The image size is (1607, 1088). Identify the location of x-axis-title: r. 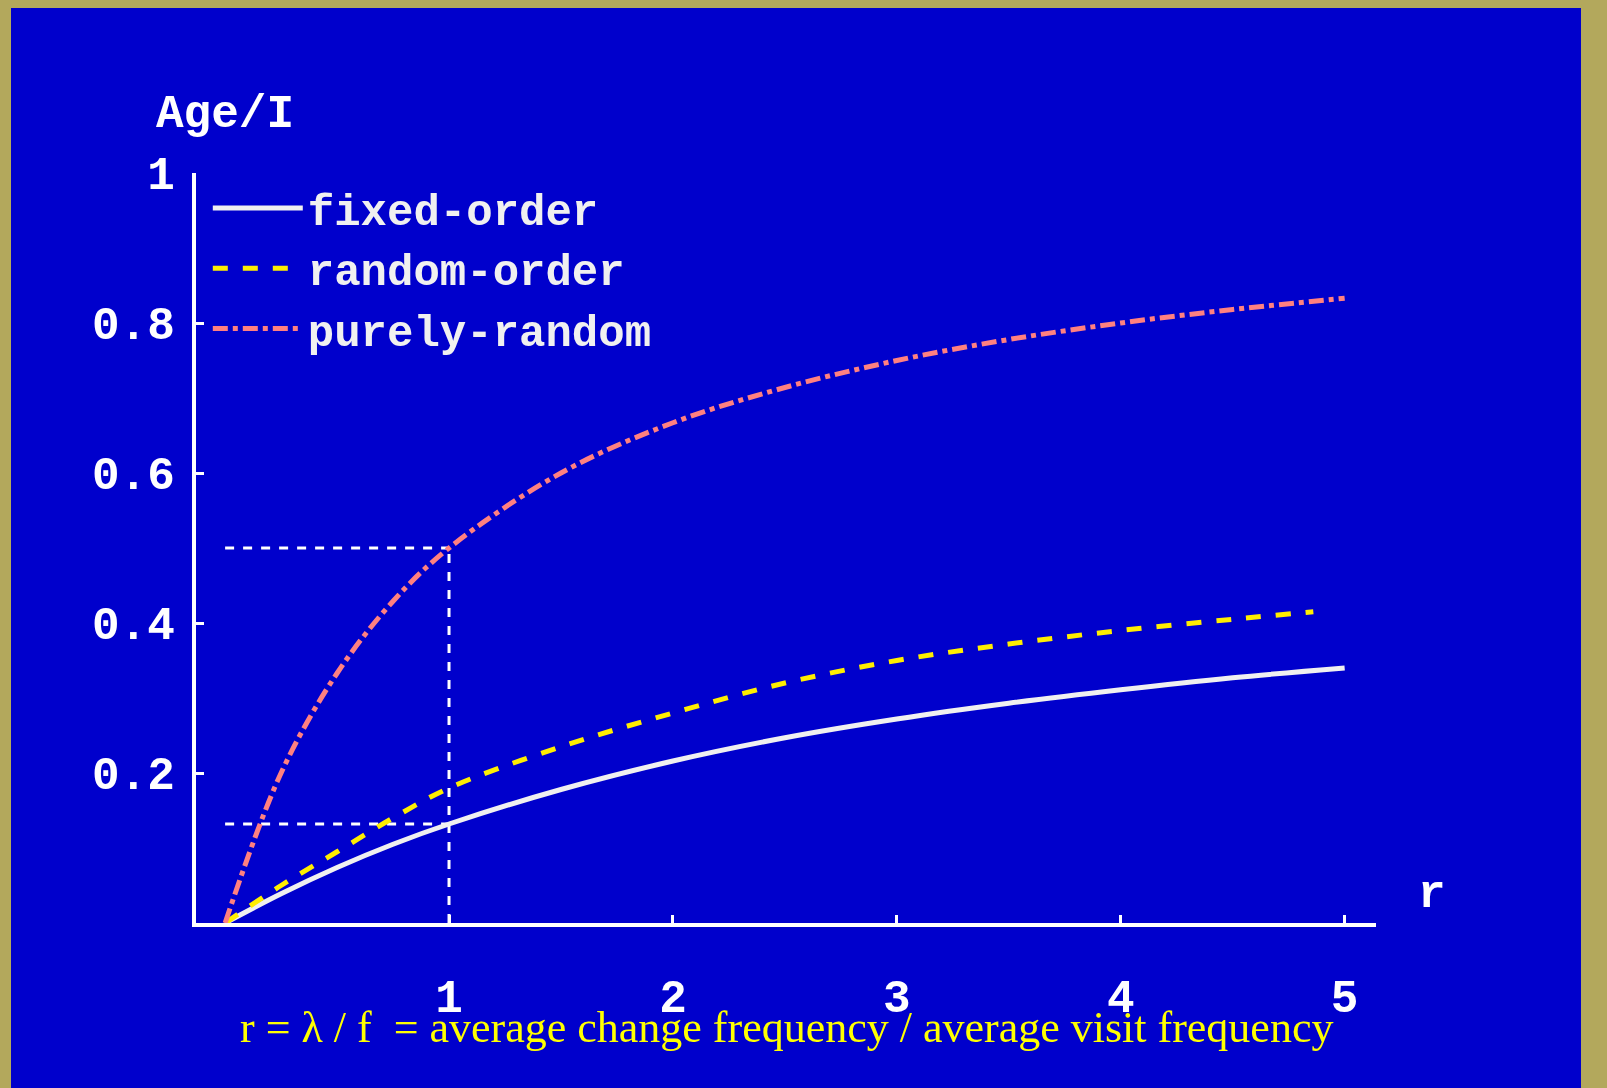
(1432, 895).